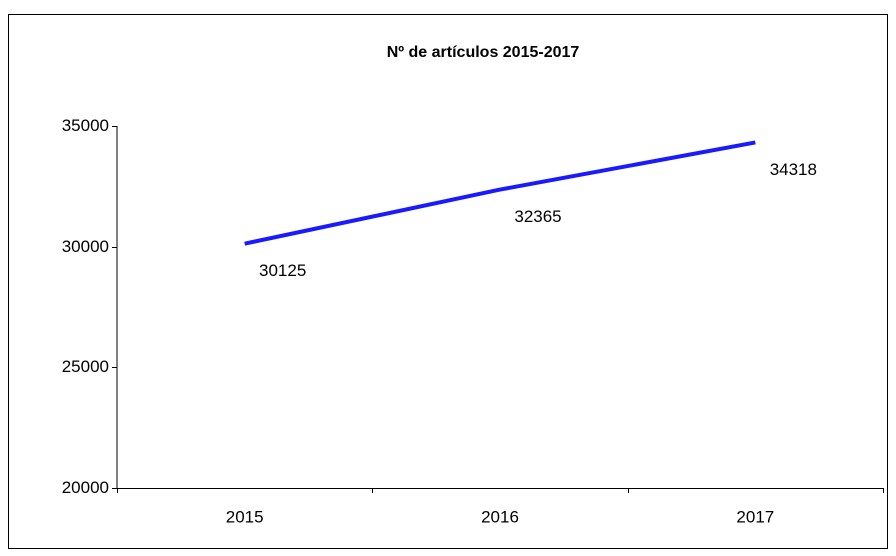  Describe the element at coordinates (537, 216) in the screenshot. I see `data-label: 32365` at that location.